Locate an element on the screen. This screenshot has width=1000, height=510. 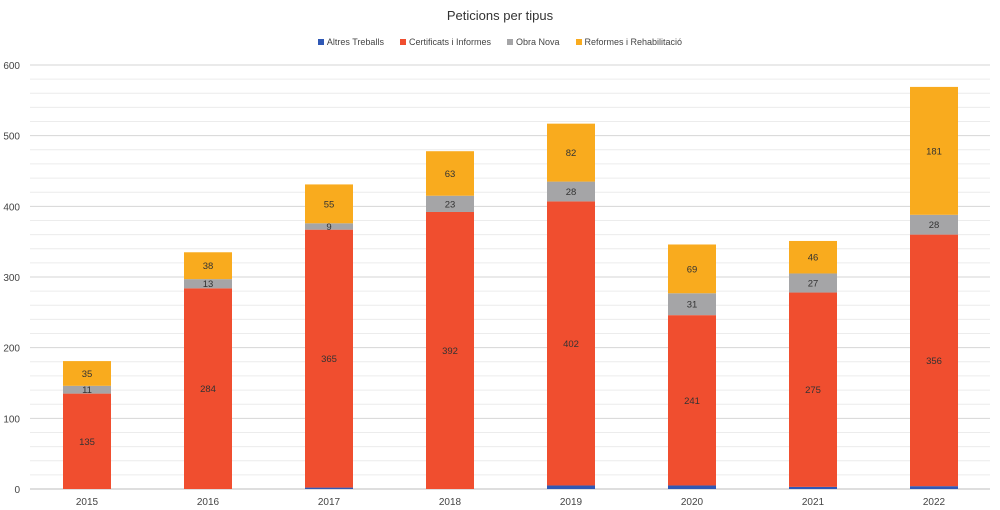
data-label: 181 is located at coordinates (934, 151).